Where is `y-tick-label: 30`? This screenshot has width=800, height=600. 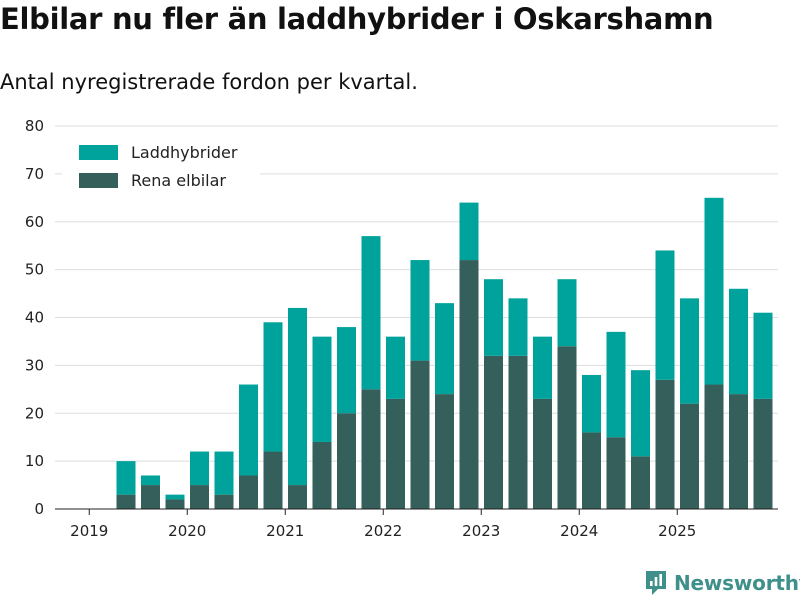 y-tick-label: 30 is located at coordinates (34, 365).